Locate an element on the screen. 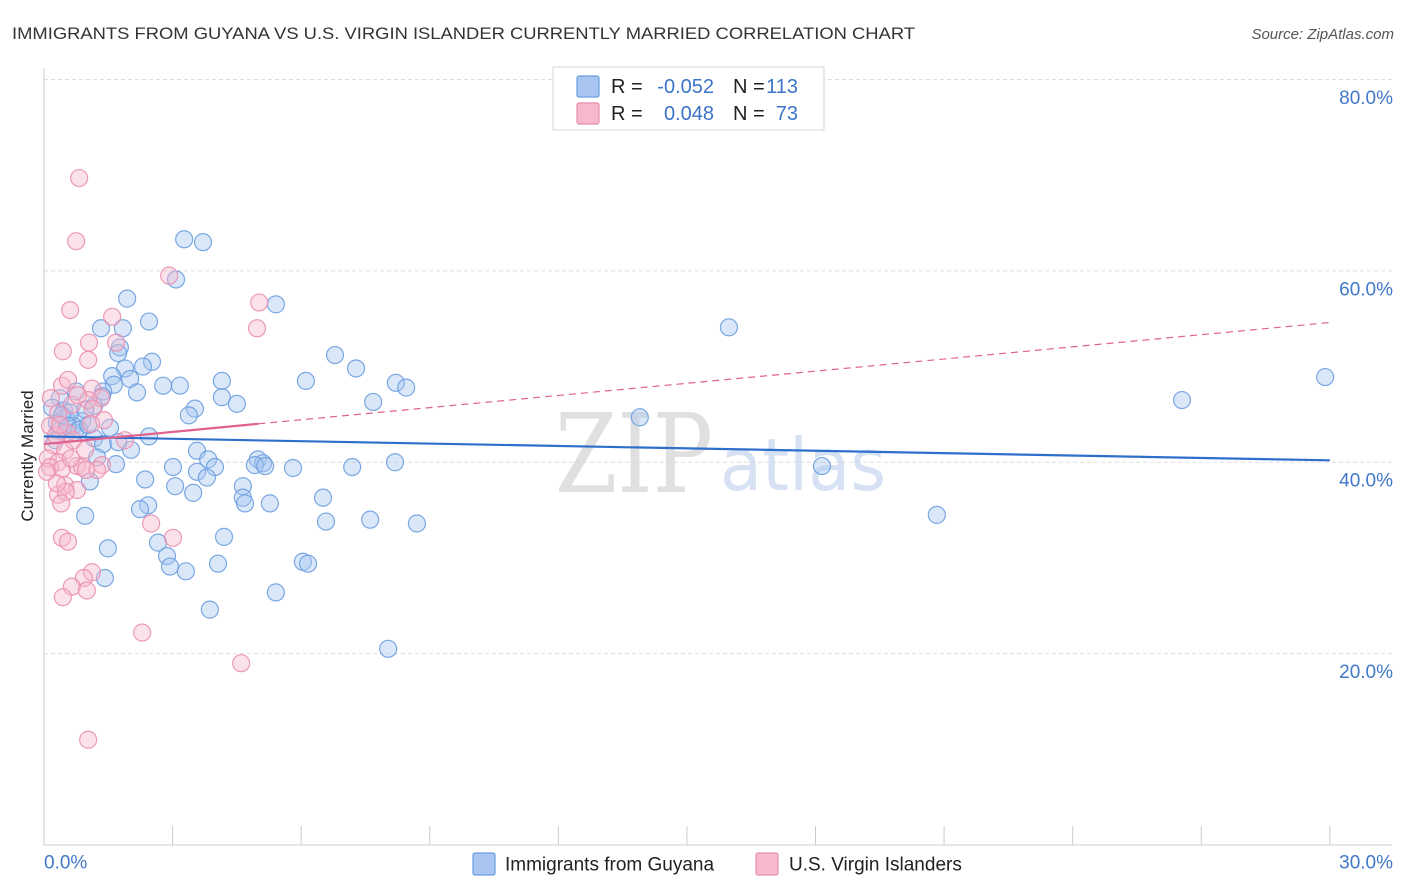 The image size is (1406, 892). stats-r-label-guyana: R = is located at coordinates (627, 87).